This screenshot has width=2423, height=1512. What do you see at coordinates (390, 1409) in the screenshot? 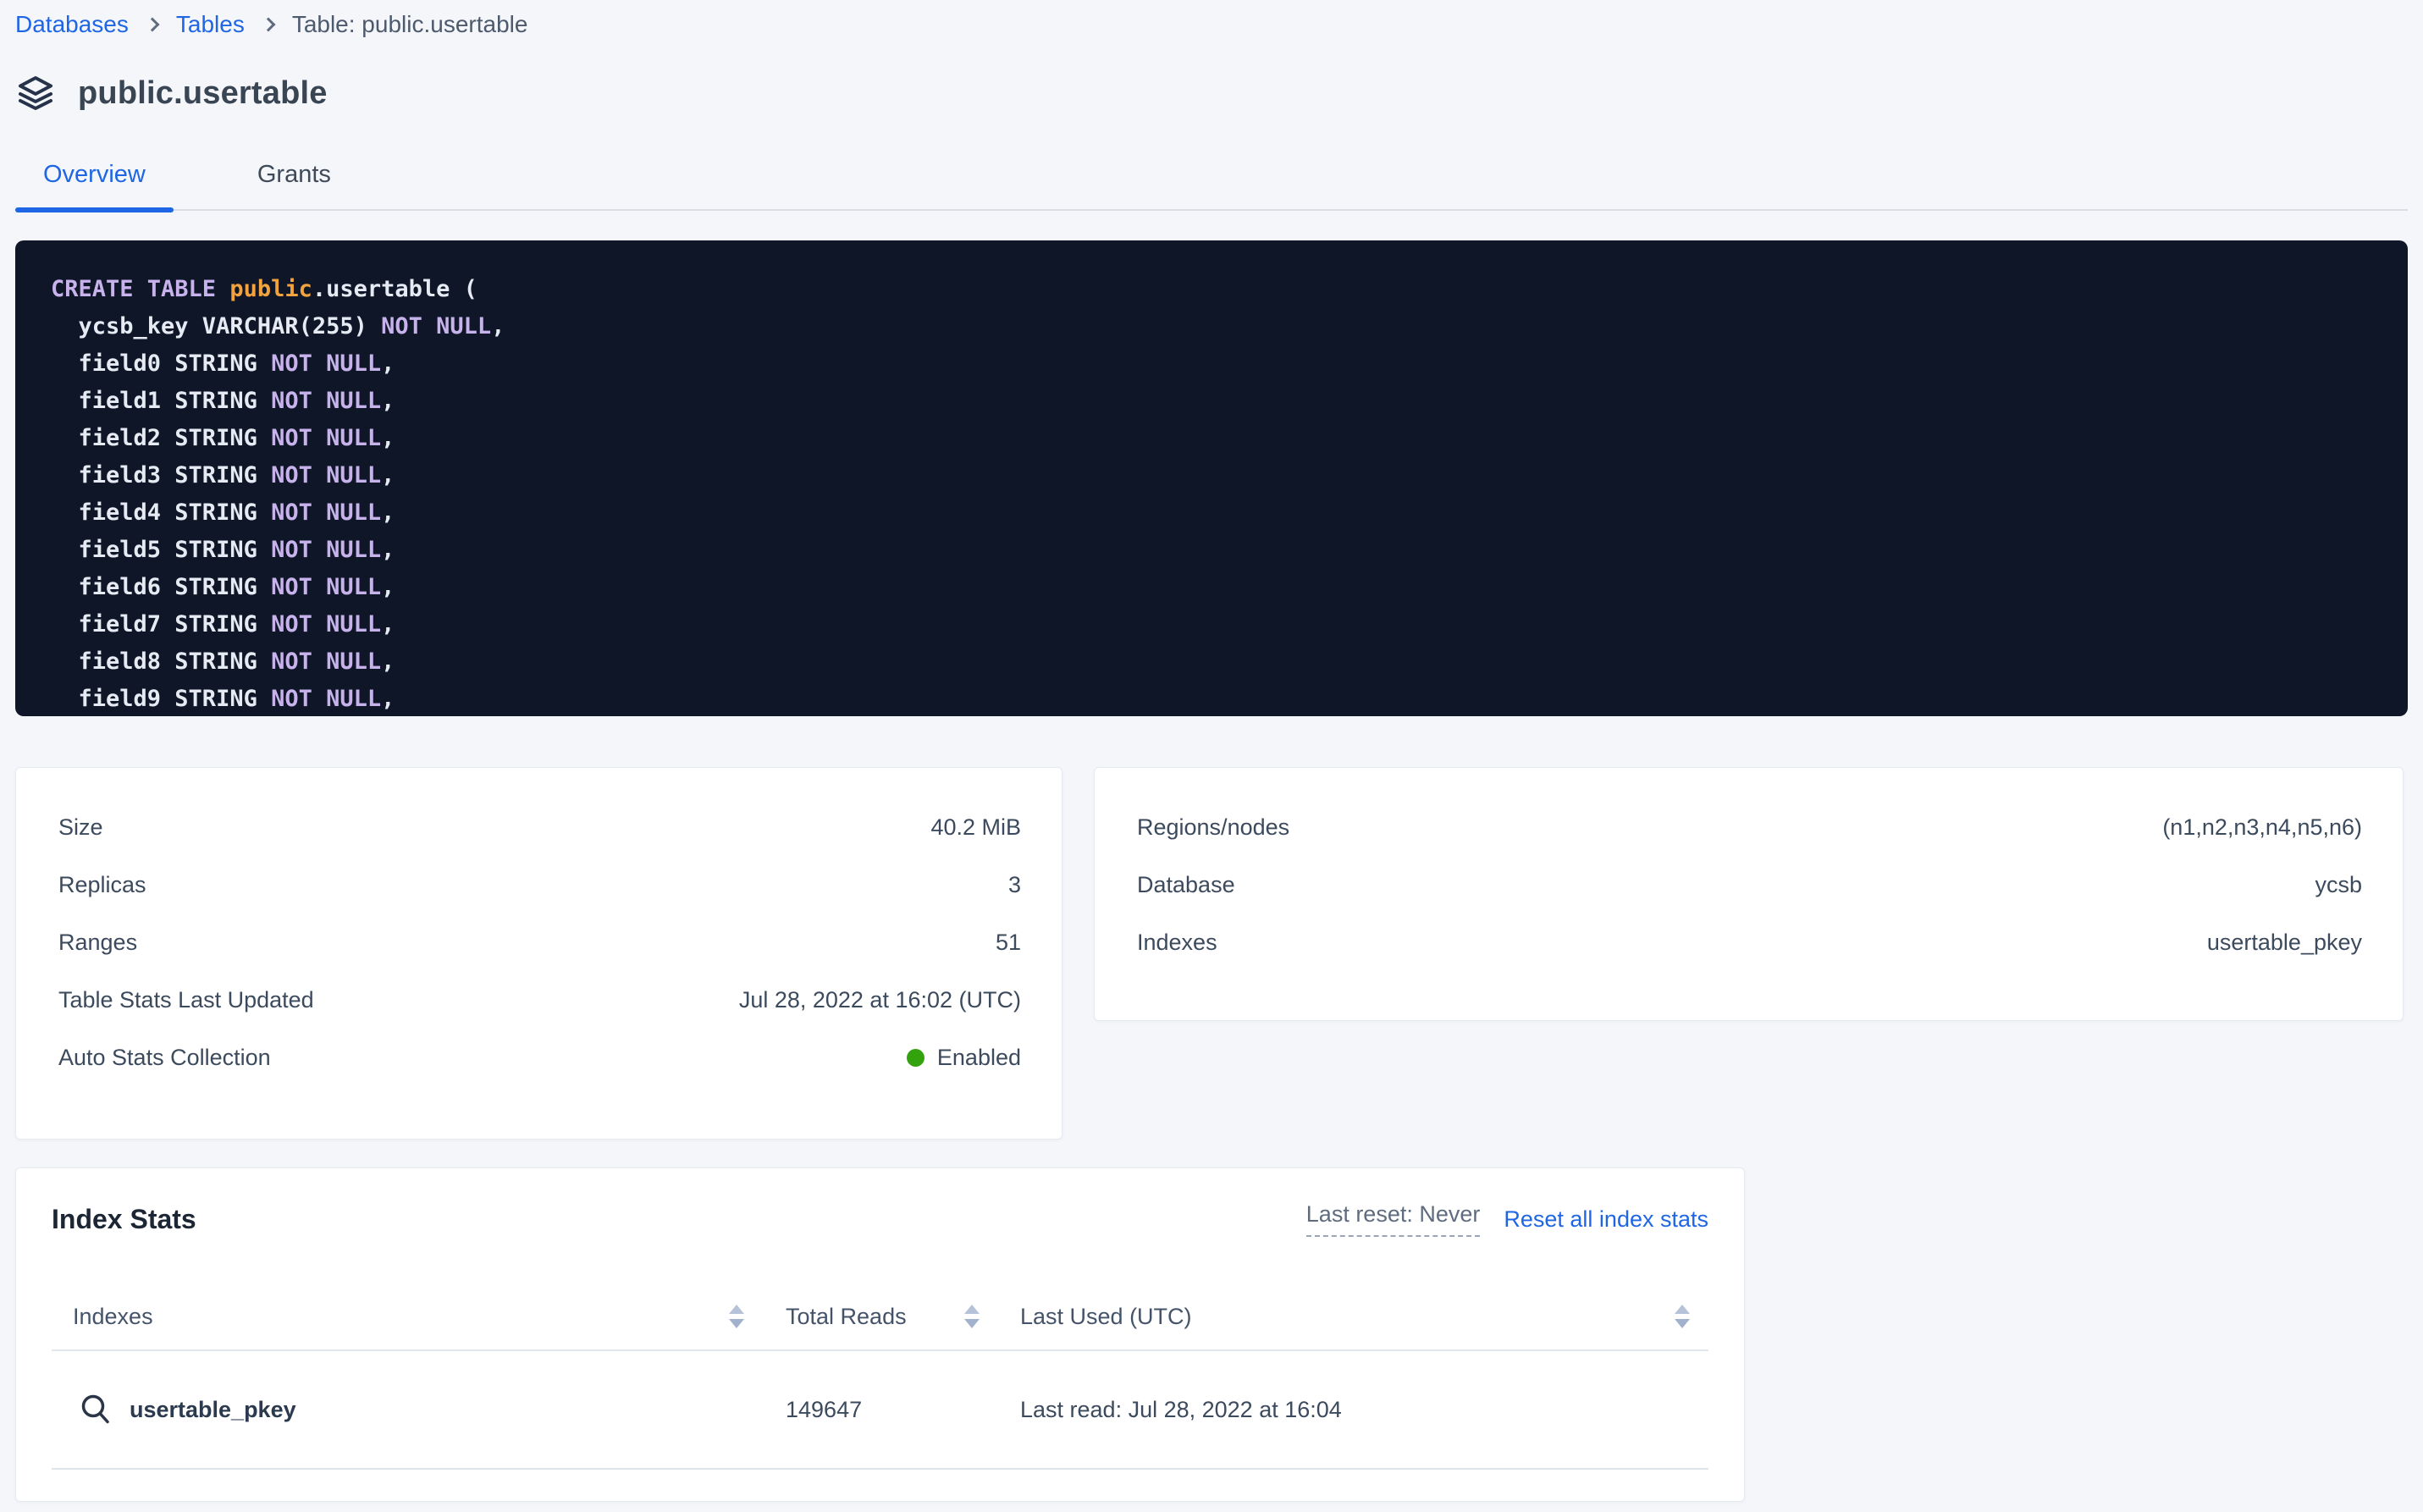
I see `index-name-cell: usertable_pkey` at bounding box center [390, 1409].